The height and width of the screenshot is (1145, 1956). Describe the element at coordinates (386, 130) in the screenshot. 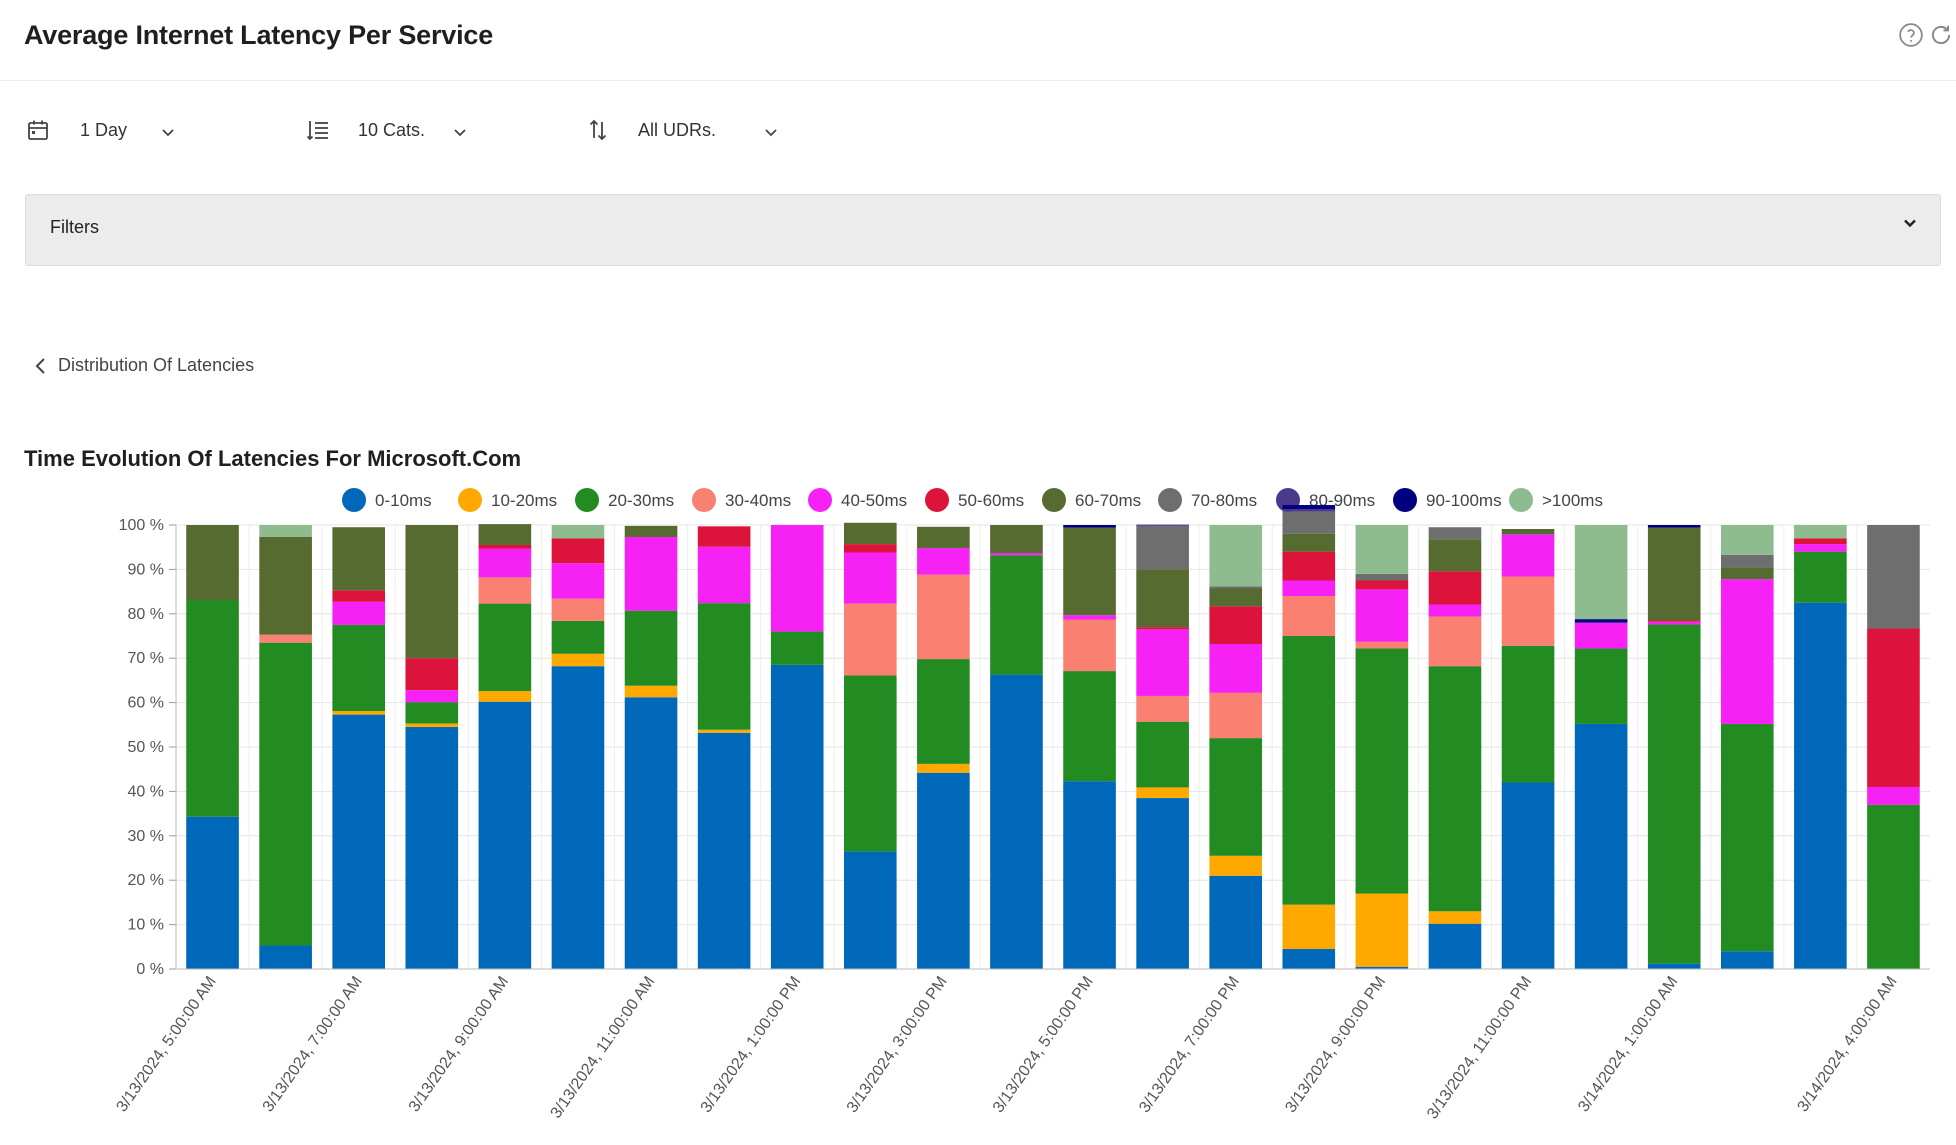

I see `categories-select: 10 Cats.` at that location.